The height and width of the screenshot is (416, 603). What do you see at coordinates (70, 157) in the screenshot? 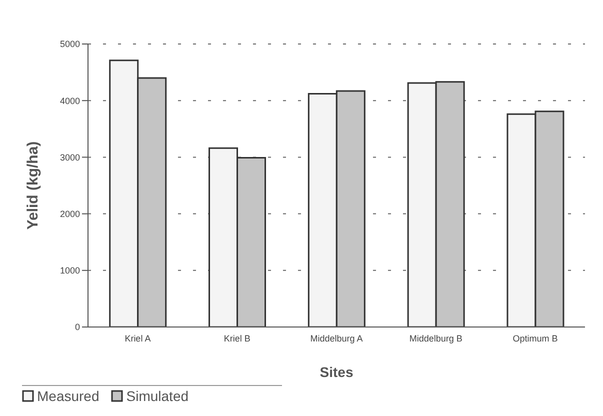
I see `y-tick-label: 3000` at bounding box center [70, 157].